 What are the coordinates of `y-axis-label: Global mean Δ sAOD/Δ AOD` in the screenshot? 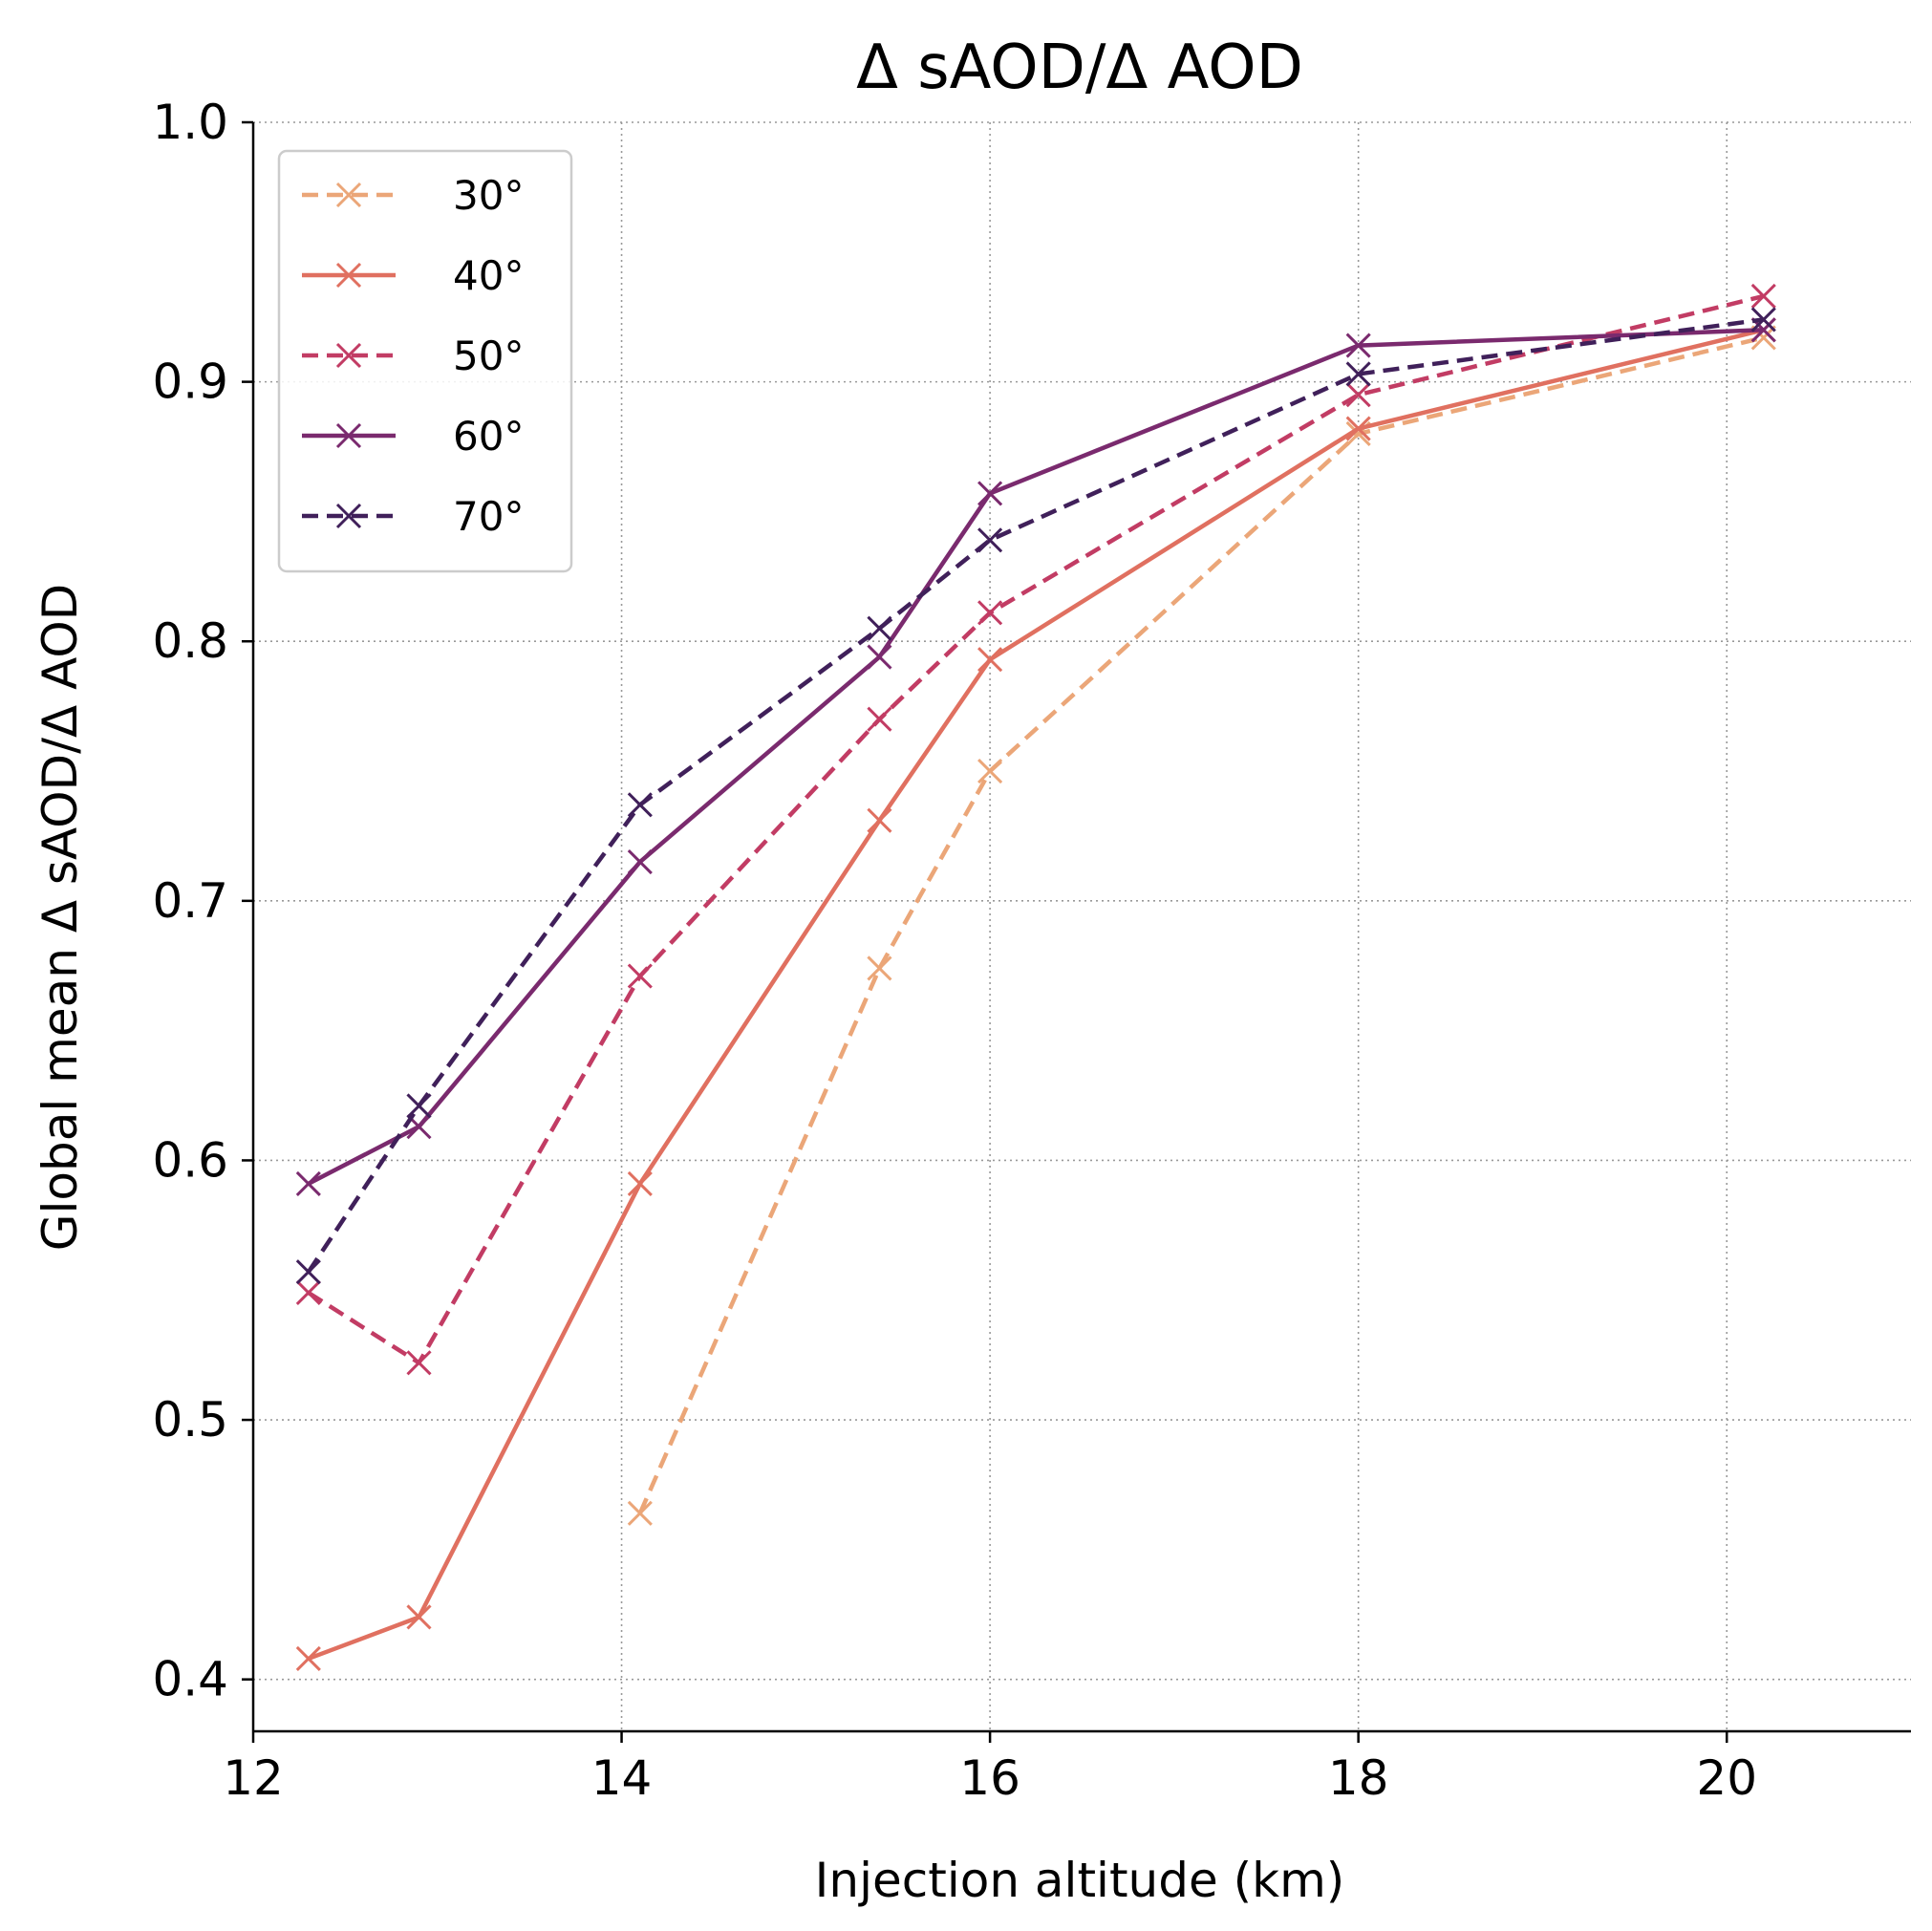 It's located at (60, 918).